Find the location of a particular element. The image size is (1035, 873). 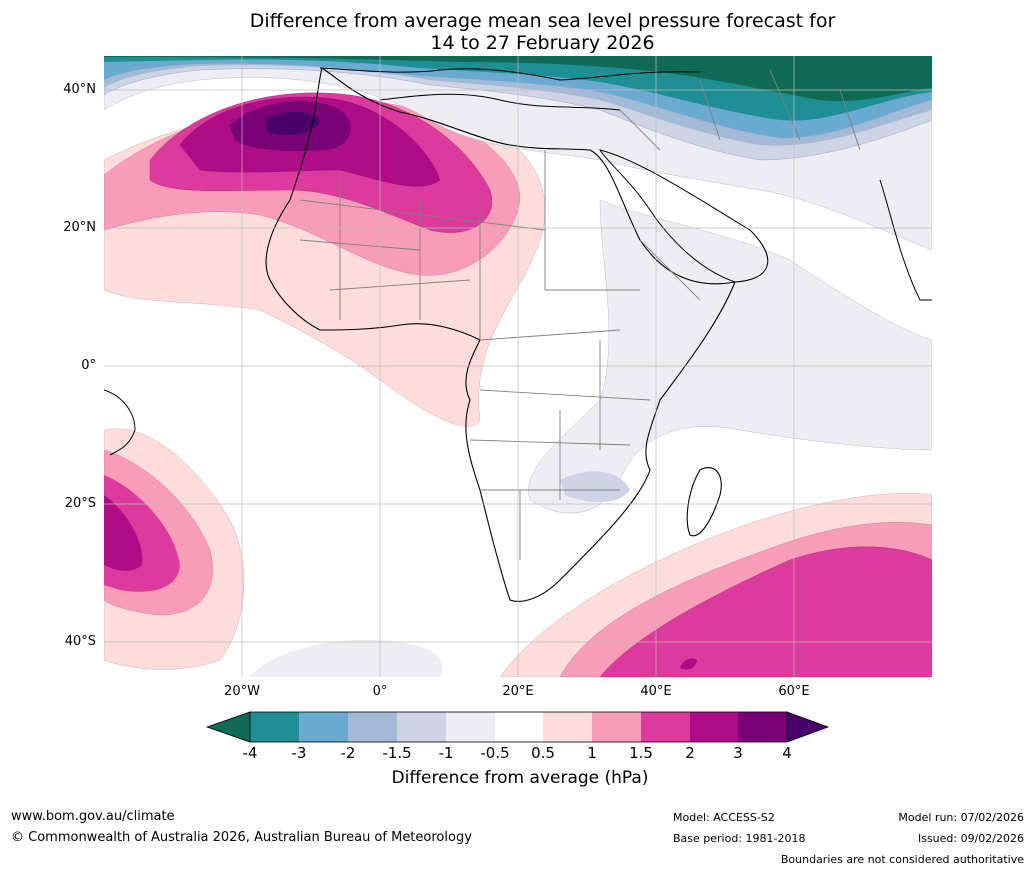

colorbar-tick: -1 is located at coordinates (446, 753).